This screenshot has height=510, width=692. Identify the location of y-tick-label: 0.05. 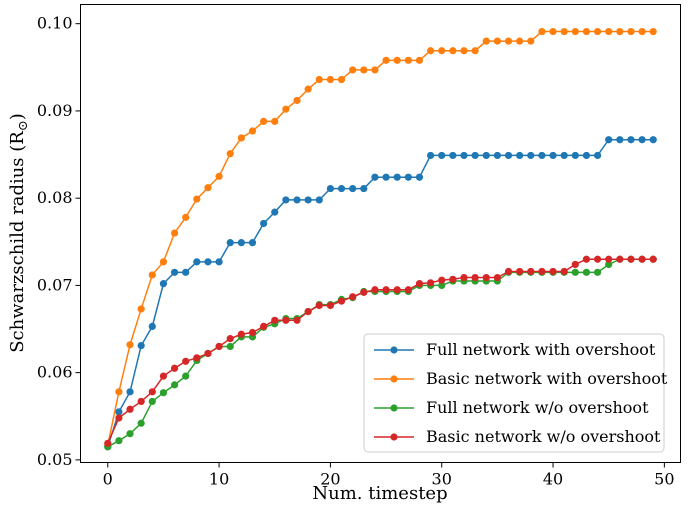
(55, 459).